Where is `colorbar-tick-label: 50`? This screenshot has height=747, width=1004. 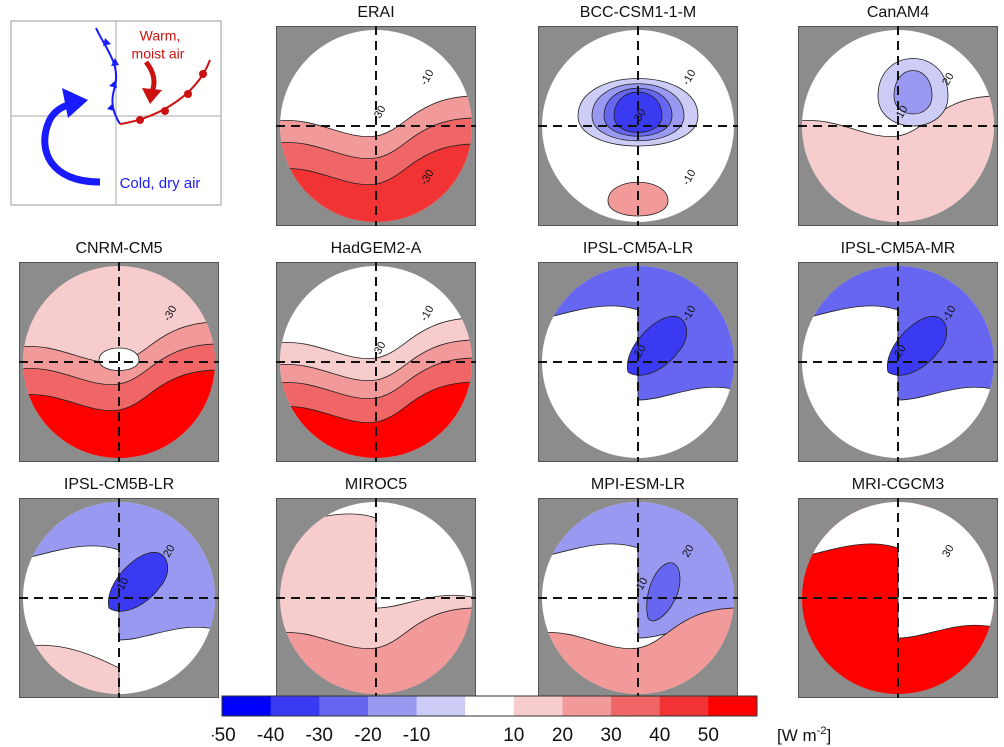
colorbar-tick-label: 50 is located at coordinates (708, 735).